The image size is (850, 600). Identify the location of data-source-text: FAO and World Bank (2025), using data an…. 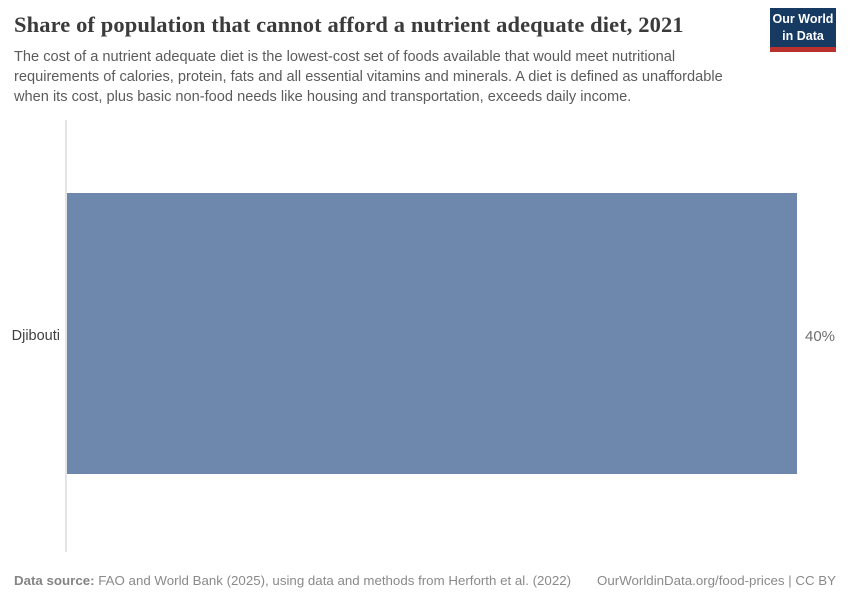
(333, 580).